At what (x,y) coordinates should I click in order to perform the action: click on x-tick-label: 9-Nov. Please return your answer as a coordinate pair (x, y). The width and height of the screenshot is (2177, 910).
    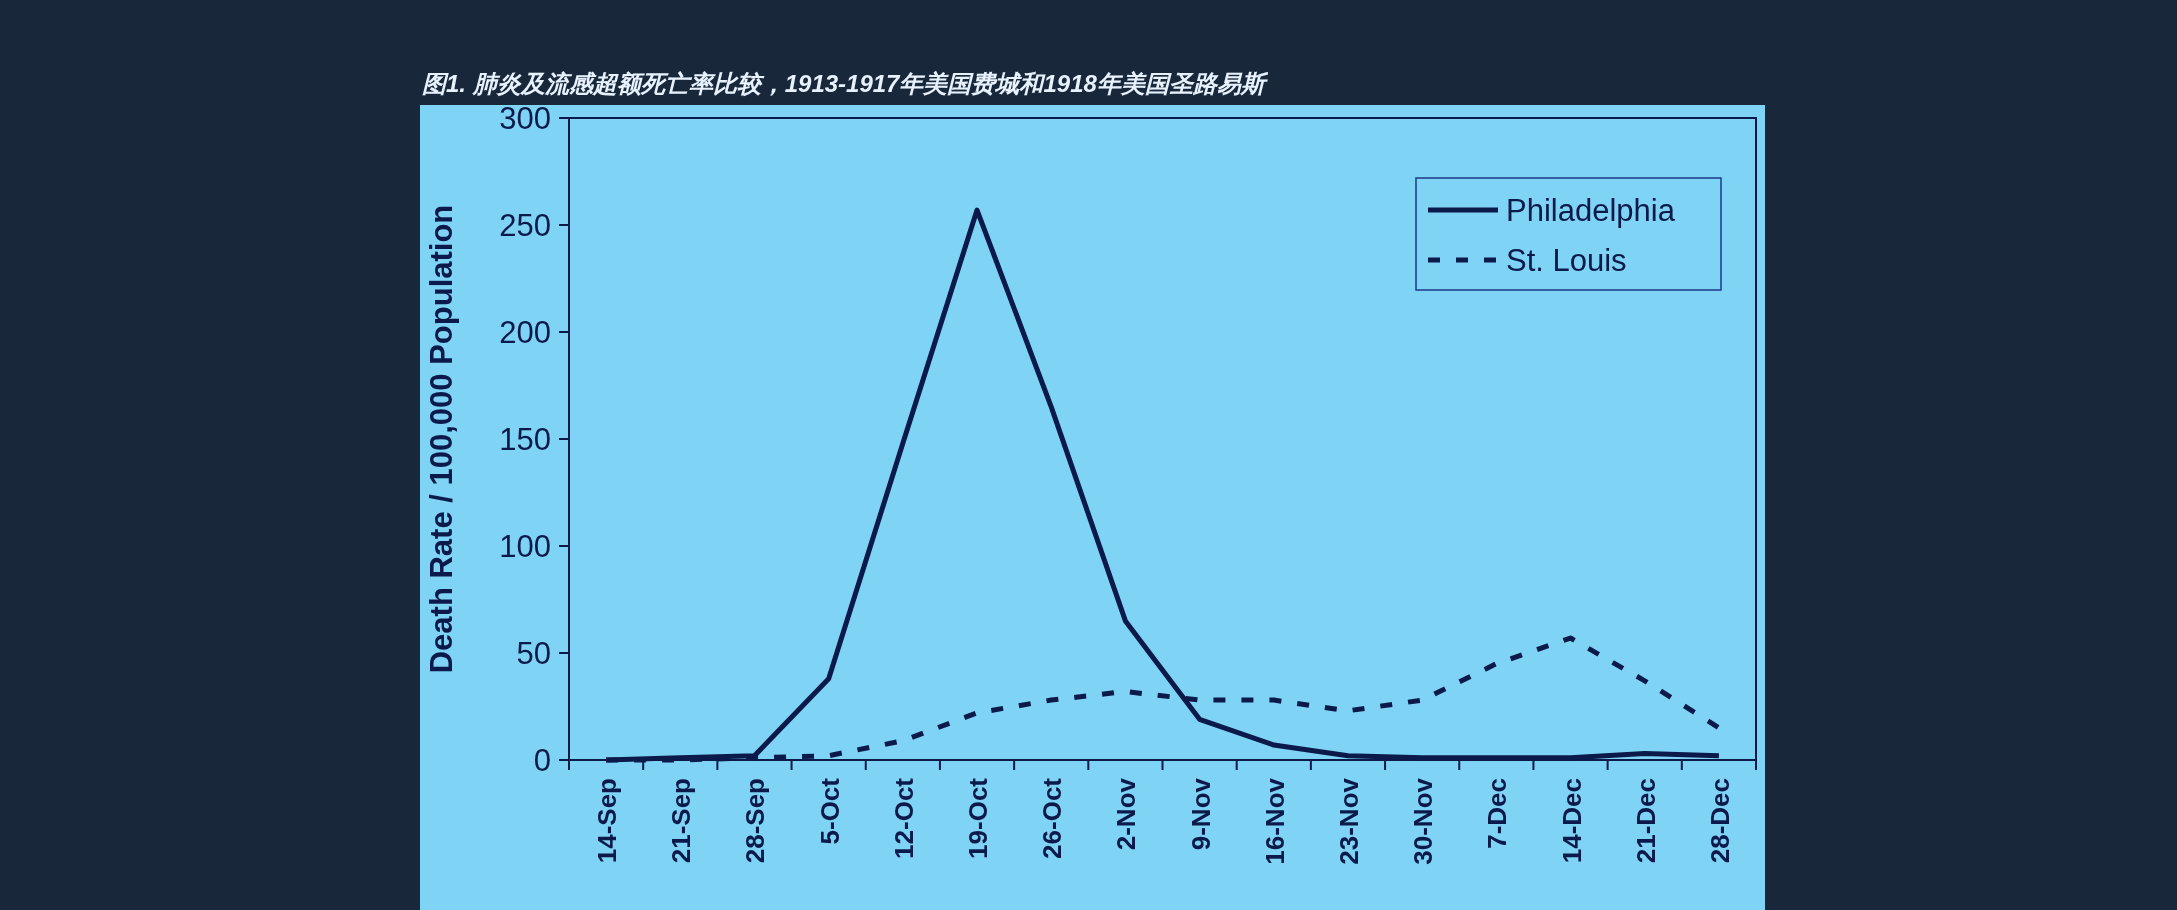
    Looking at the image, I should click on (1200, 814).